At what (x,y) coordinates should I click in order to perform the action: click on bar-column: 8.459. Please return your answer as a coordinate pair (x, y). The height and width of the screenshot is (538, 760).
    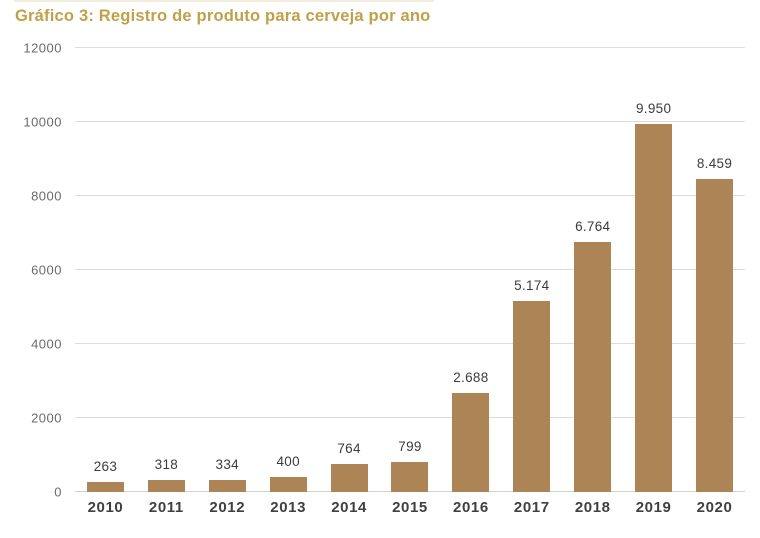
    Looking at the image, I should click on (714, 270).